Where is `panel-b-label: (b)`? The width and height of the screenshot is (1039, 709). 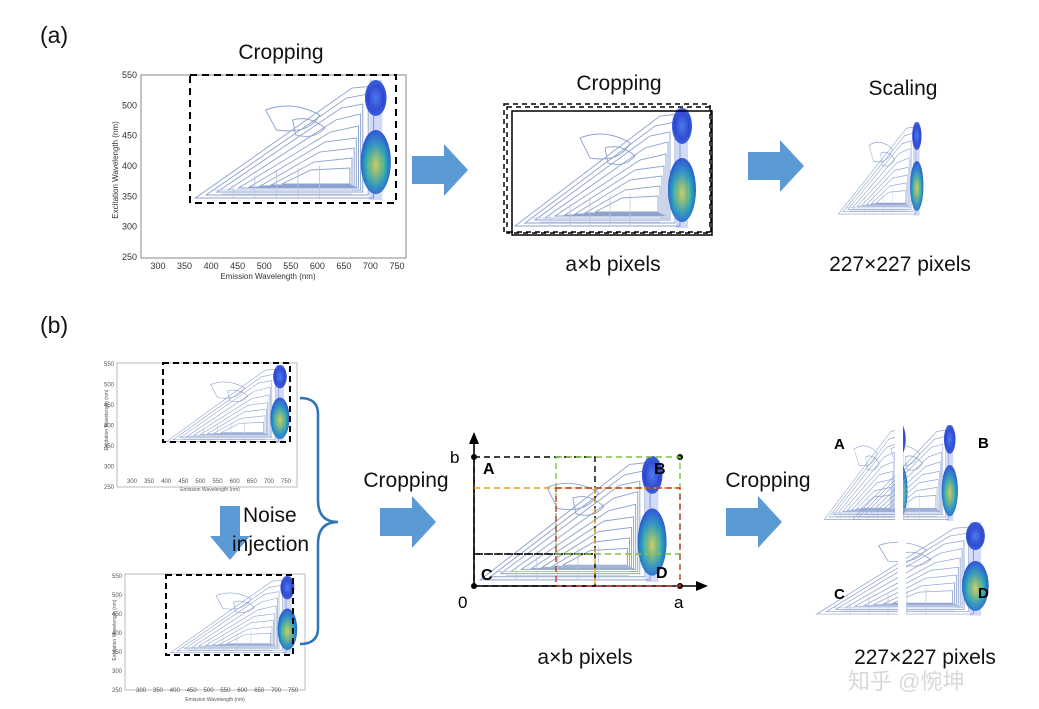
panel-b-label: (b) is located at coordinates (54, 325).